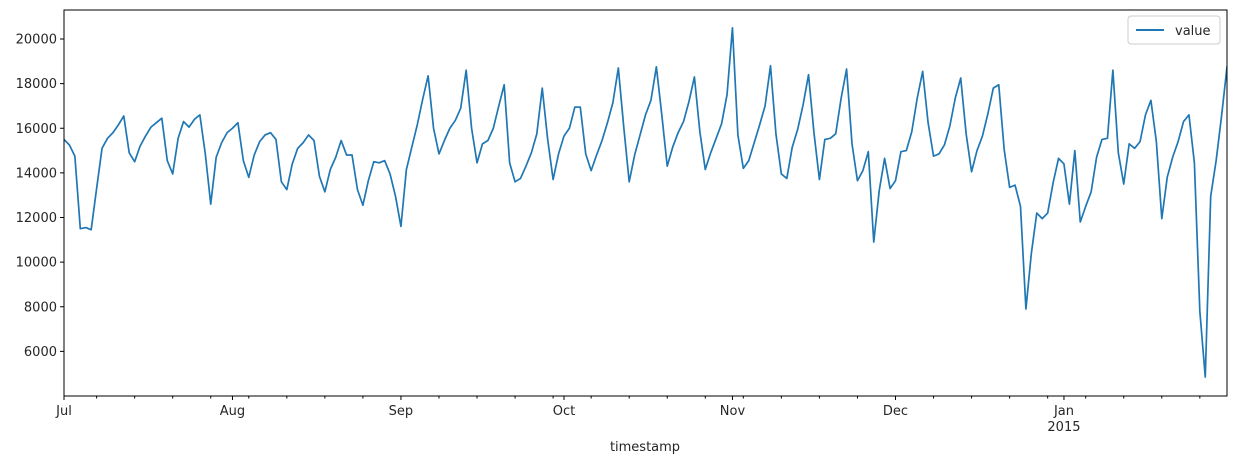  I want to click on legend-label-value: value, so click(1193, 31).